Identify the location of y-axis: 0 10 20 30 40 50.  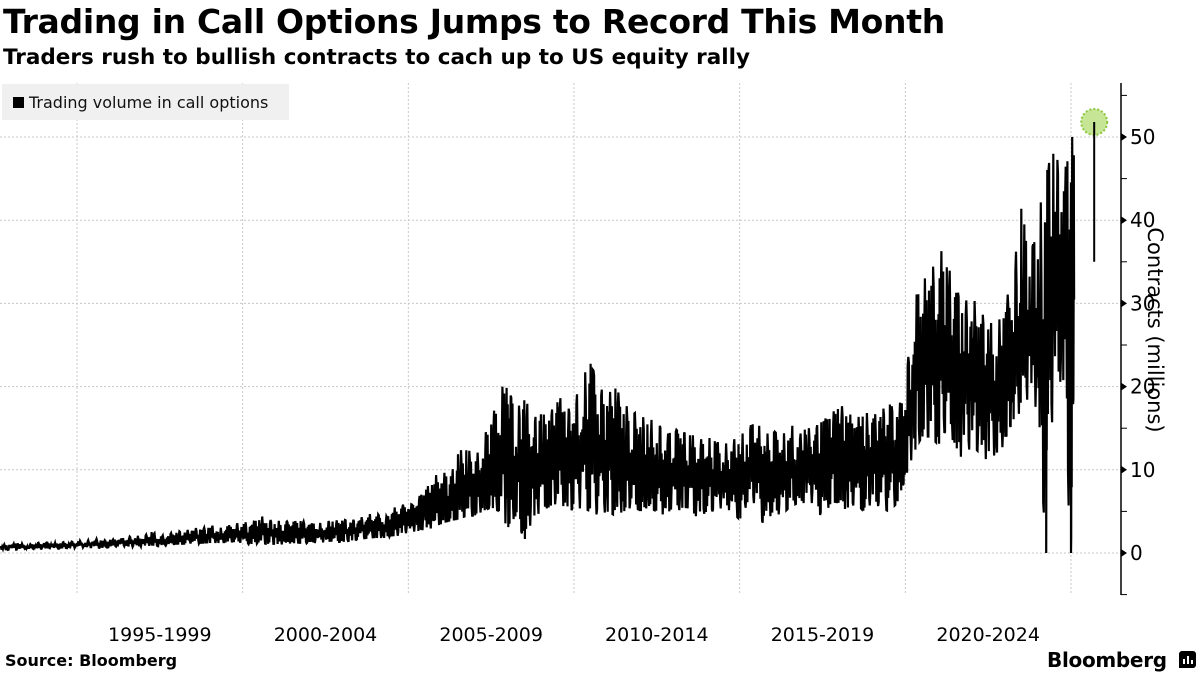
(1137, 339).